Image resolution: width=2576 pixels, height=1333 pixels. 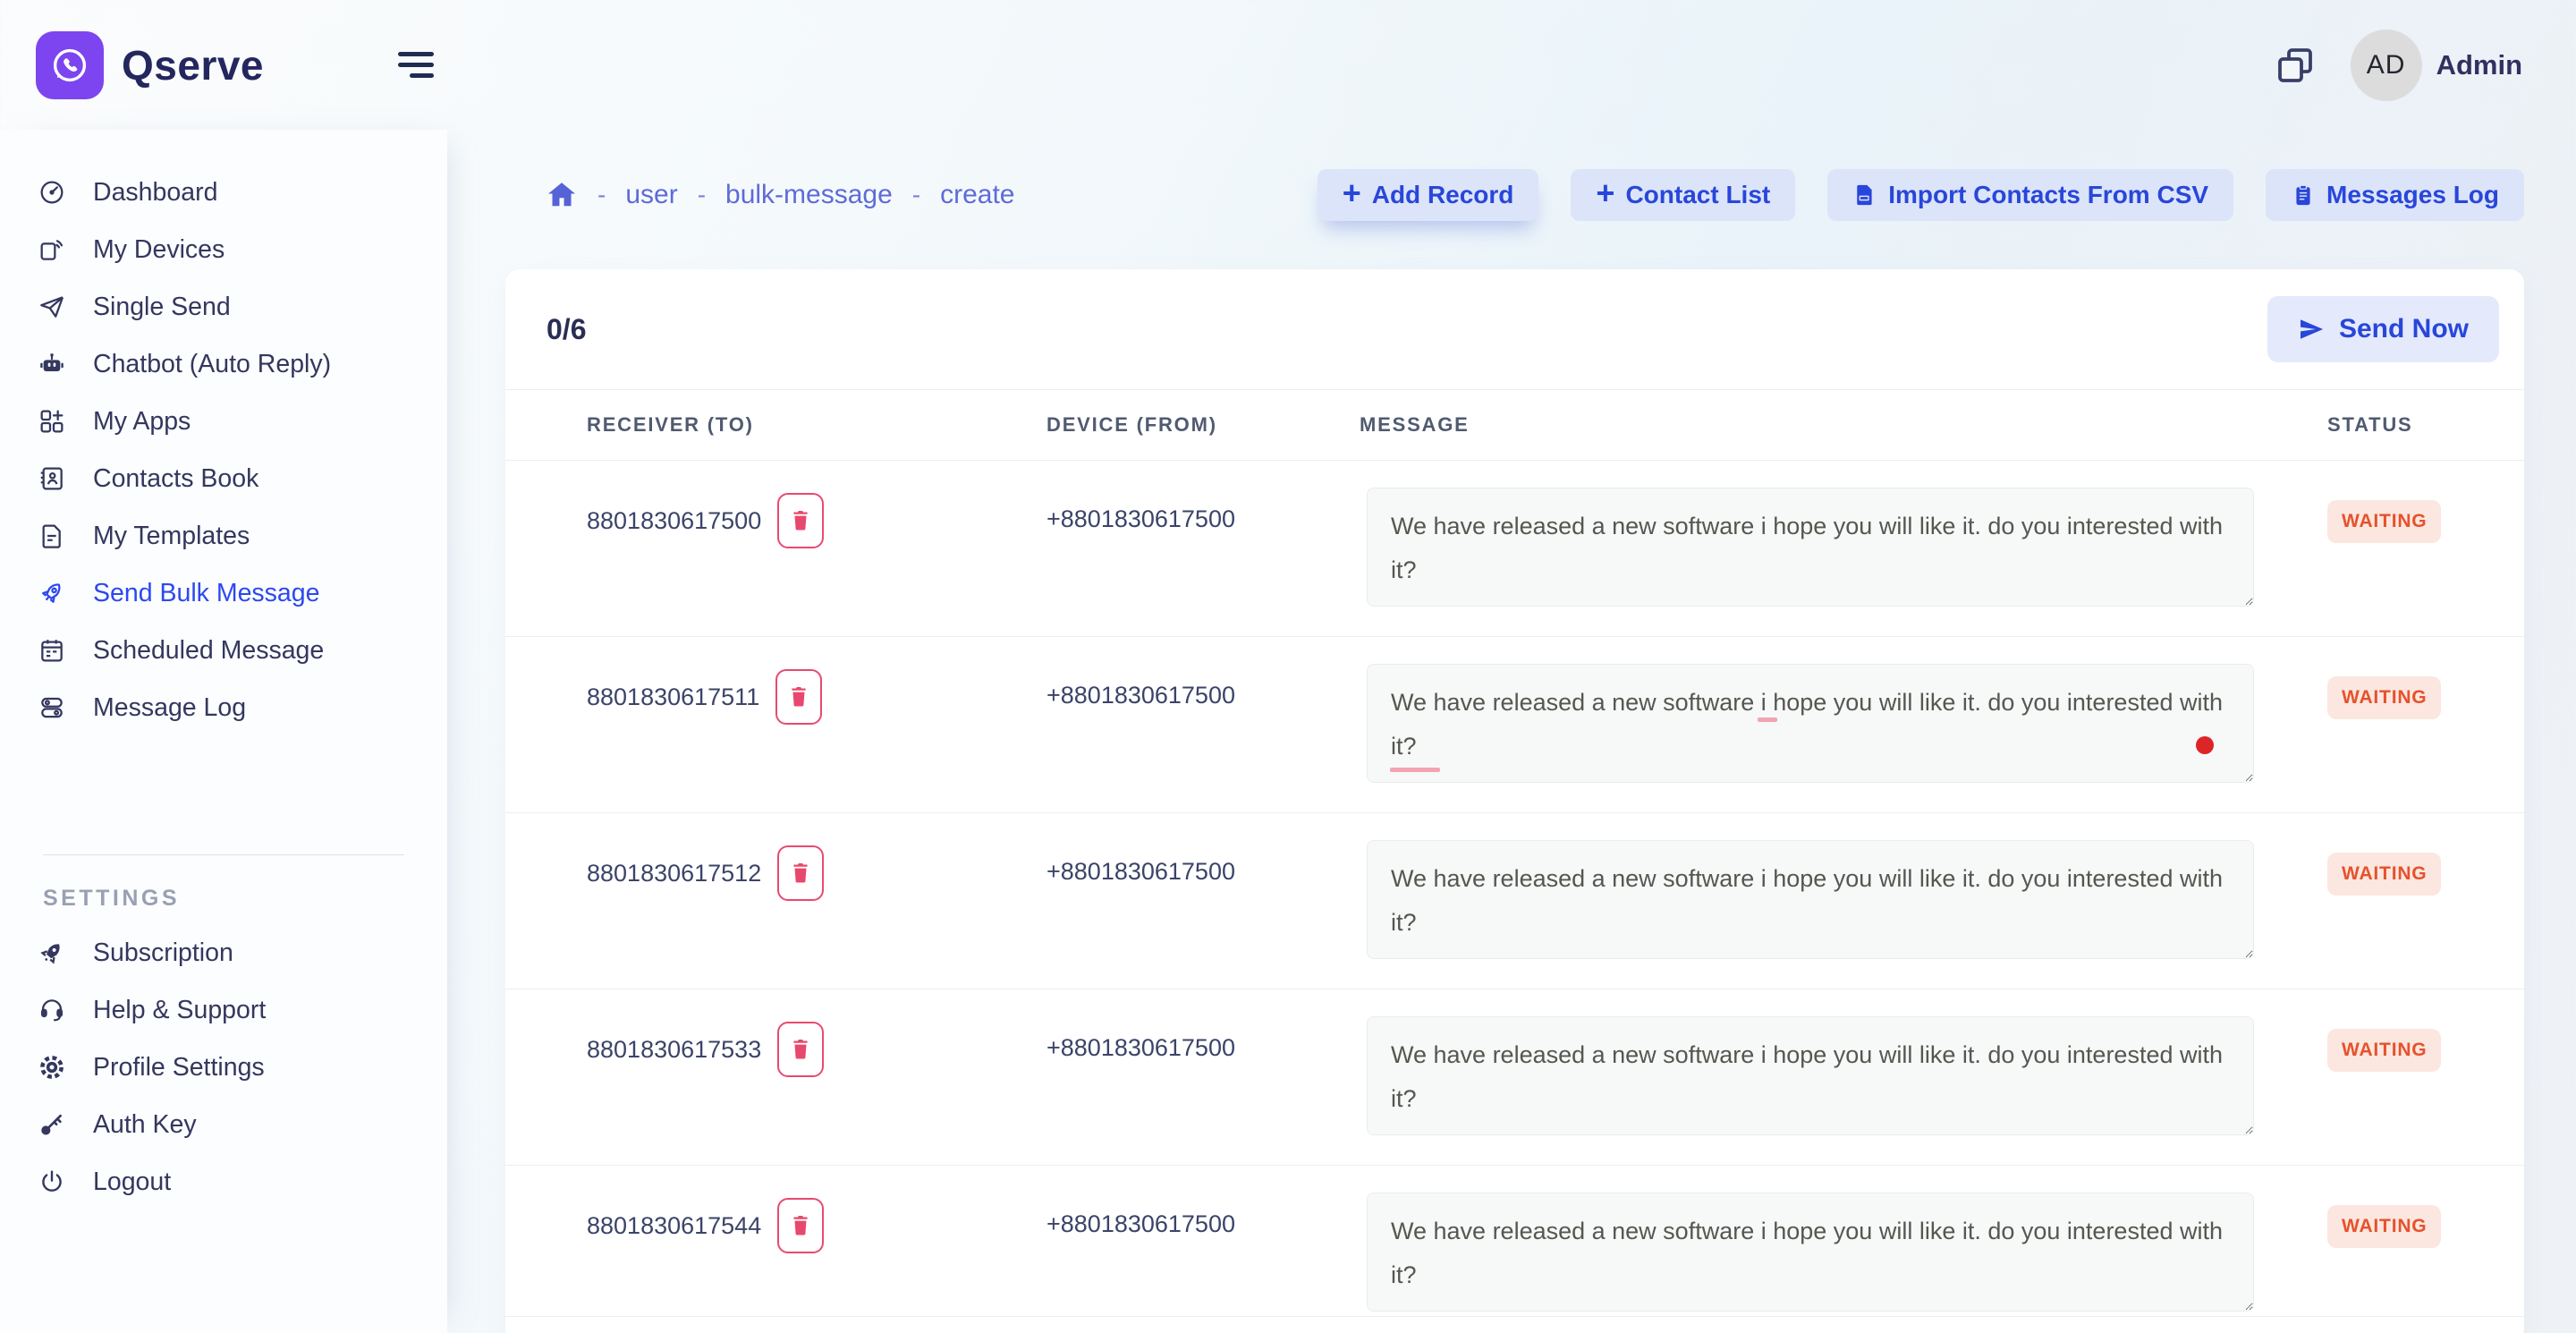 What do you see at coordinates (52, 952) in the screenshot?
I see `rocket-filled-icon` at bounding box center [52, 952].